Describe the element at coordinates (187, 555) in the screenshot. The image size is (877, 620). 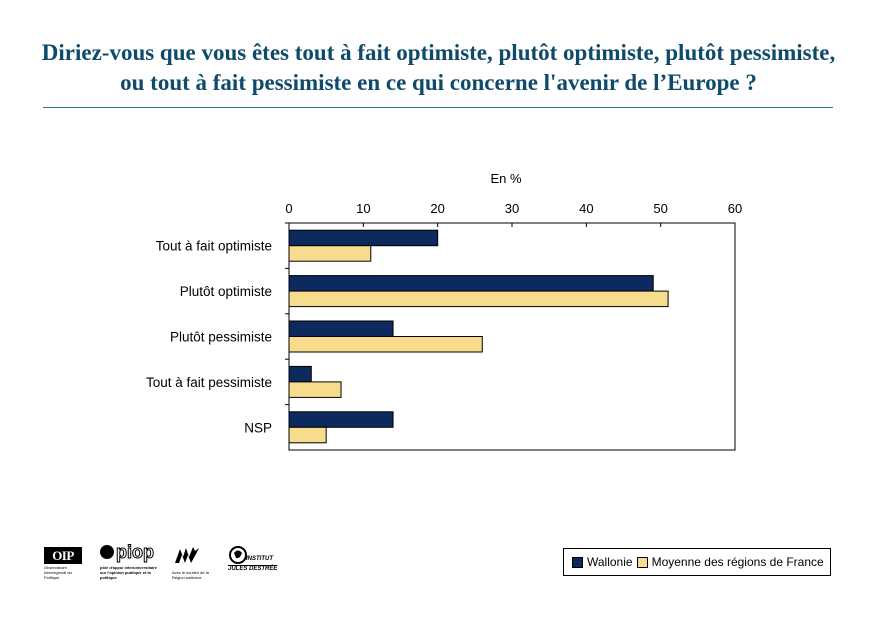
I see `rooster-icon` at that location.